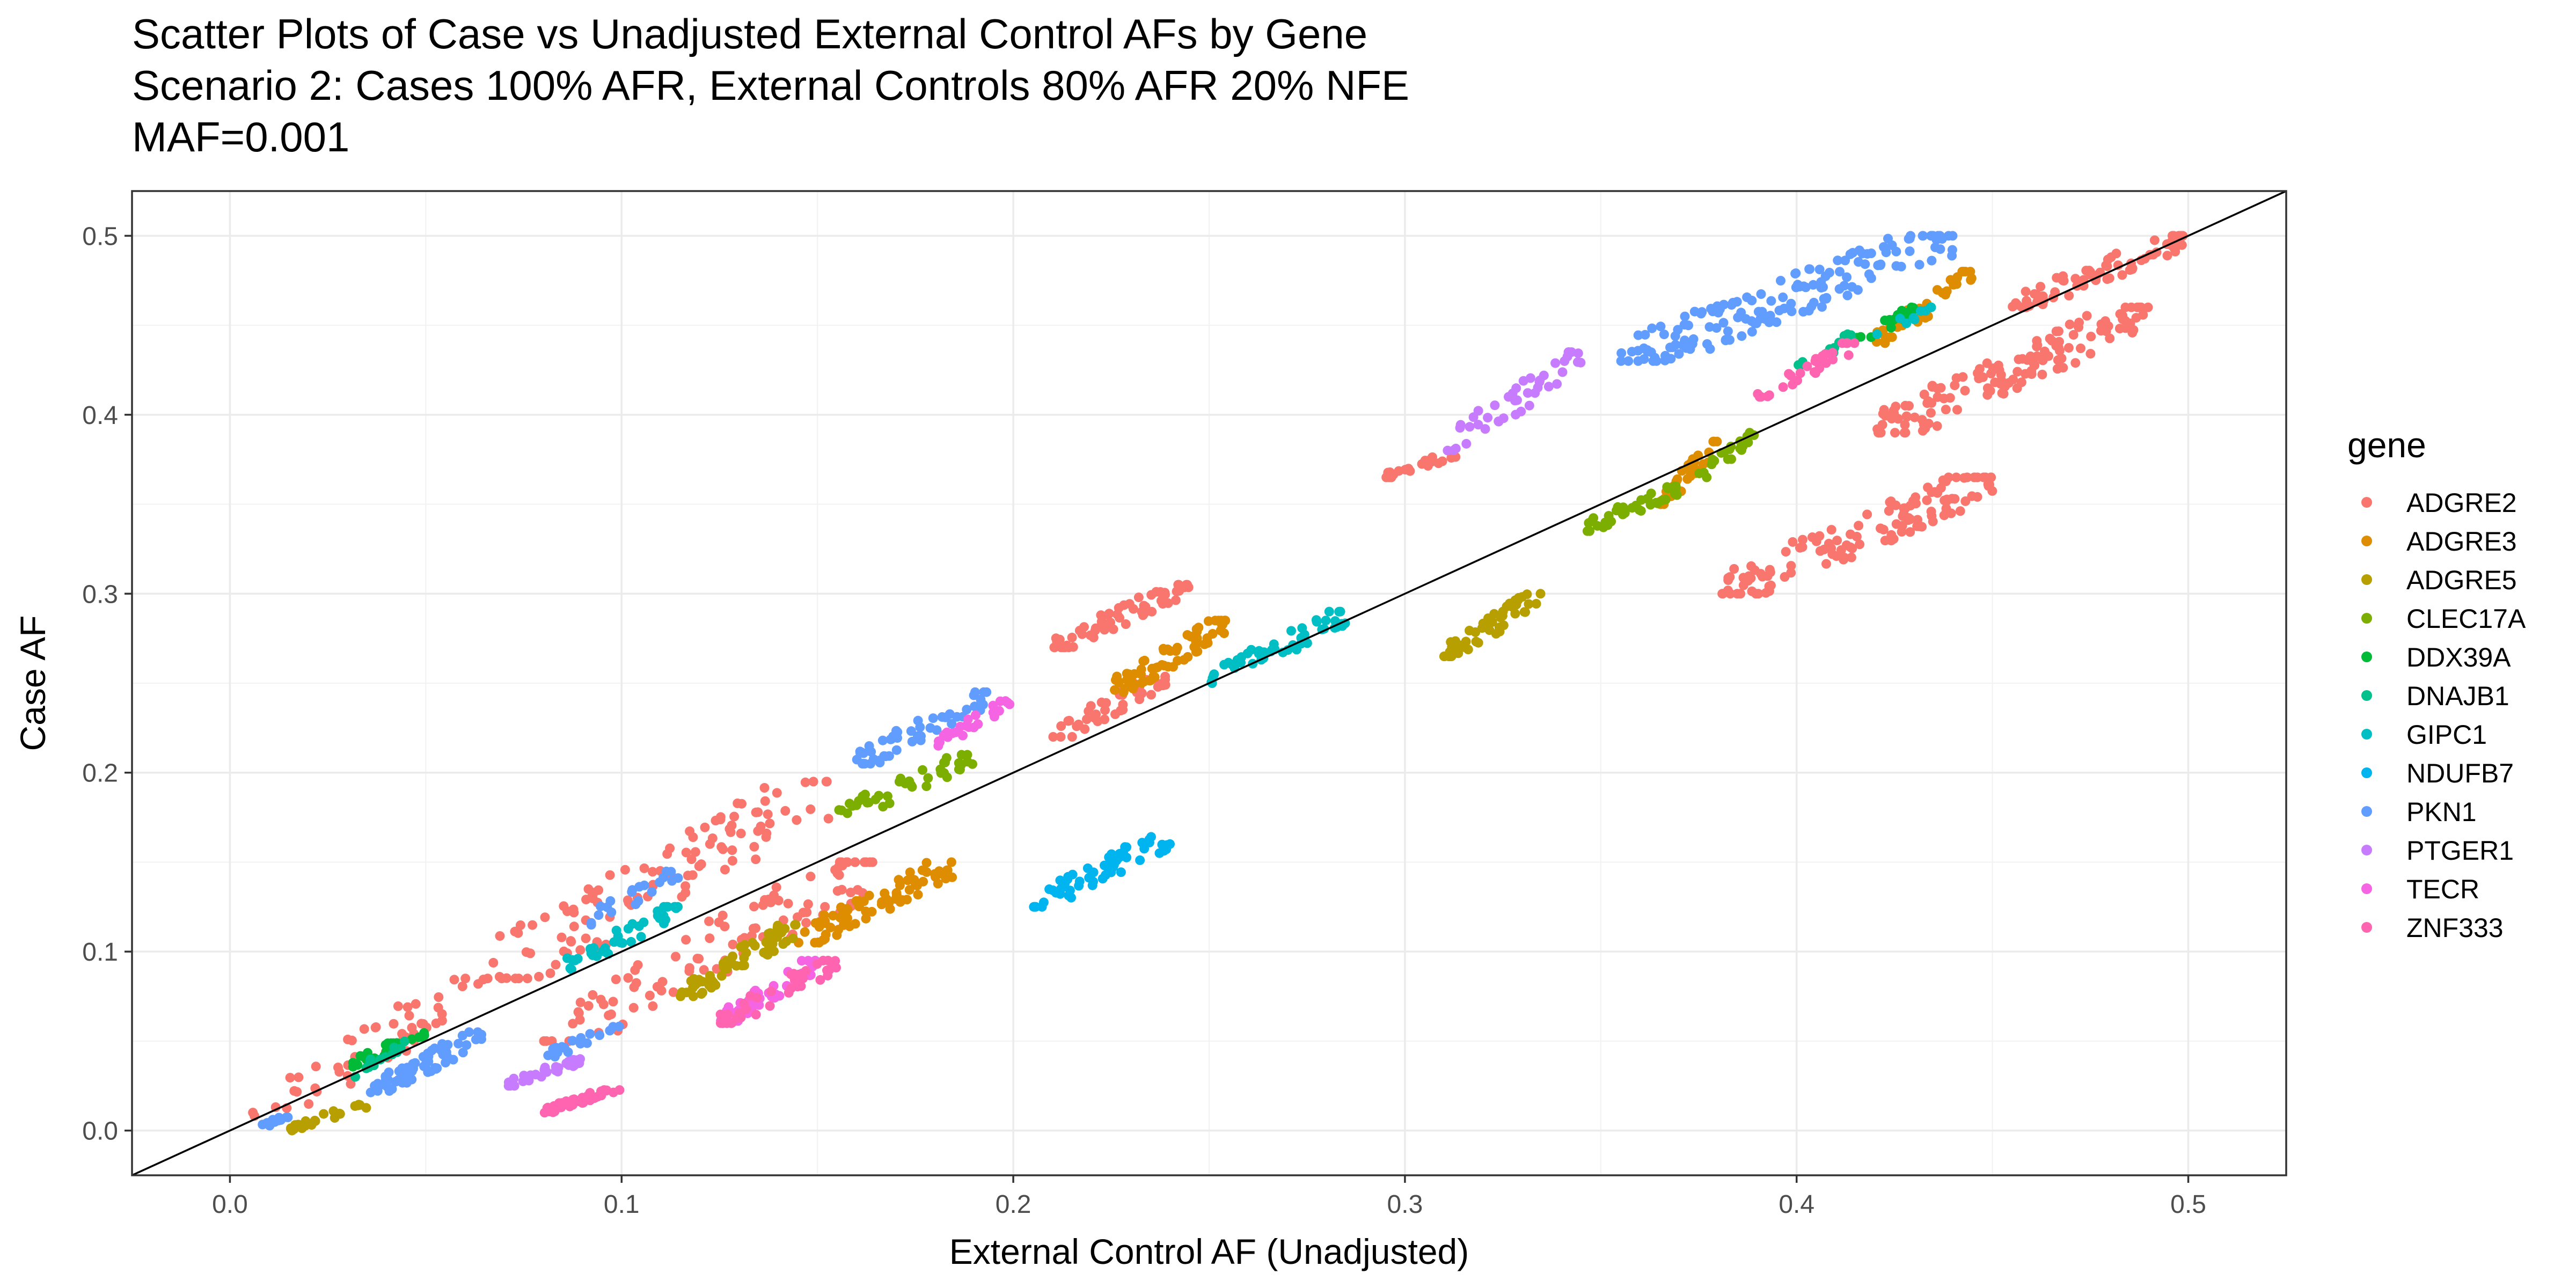  Describe the element at coordinates (1209, 1251) in the screenshot. I see `x-axis-title: External Control AF (Unadjusted)` at that location.